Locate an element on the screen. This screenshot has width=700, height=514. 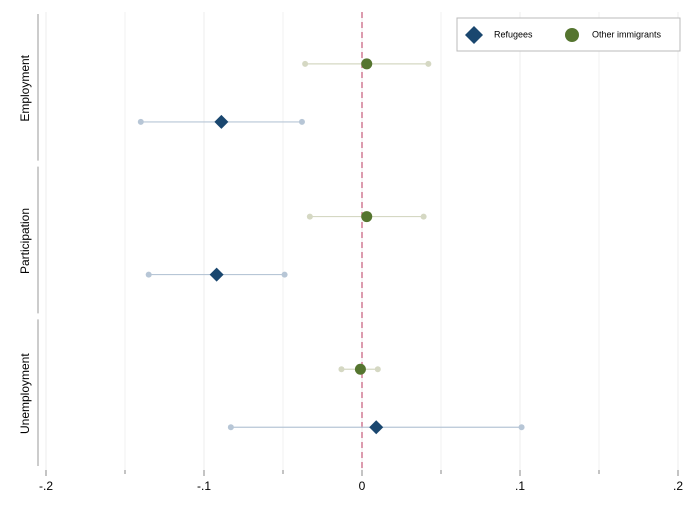
x-tick-label: 0 is located at coordinates (362, 486).